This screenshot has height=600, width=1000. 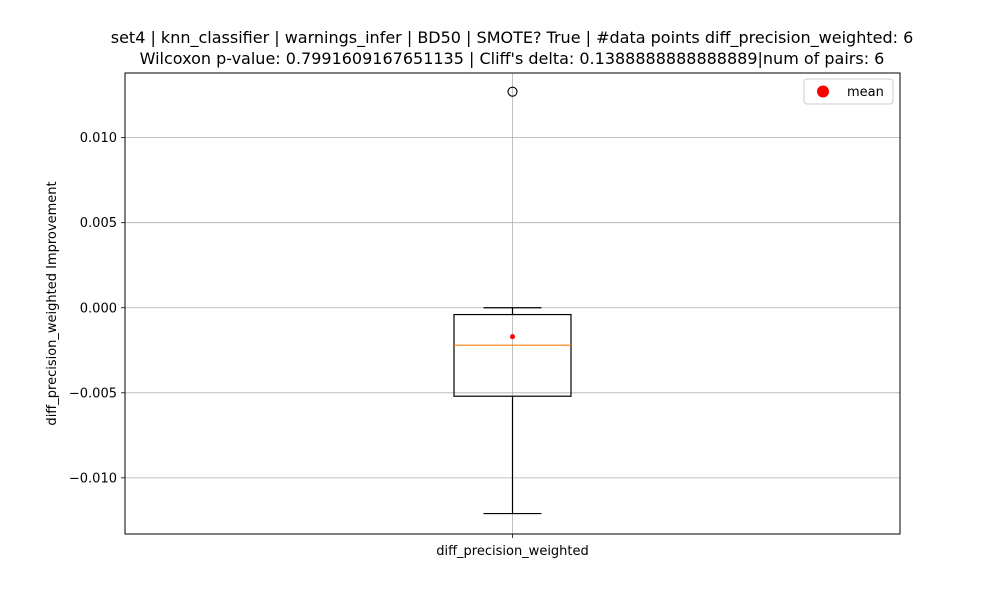 What do you see at coordinates (865, 92) in the screenshot?
I see `legend-mean-label: mean` at bounding box center [865, 92].